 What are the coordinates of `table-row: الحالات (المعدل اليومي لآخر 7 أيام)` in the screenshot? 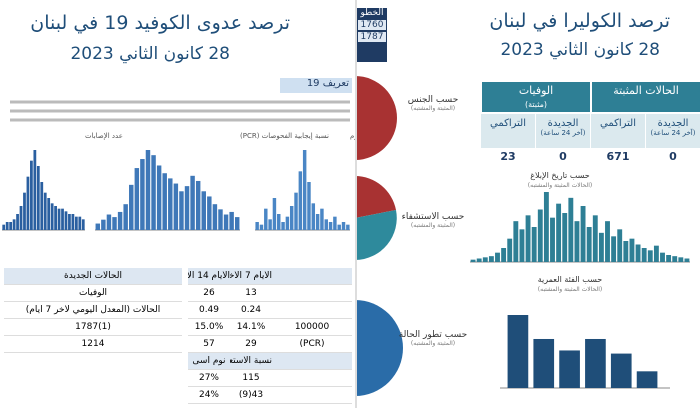 It's located at (93, 310).